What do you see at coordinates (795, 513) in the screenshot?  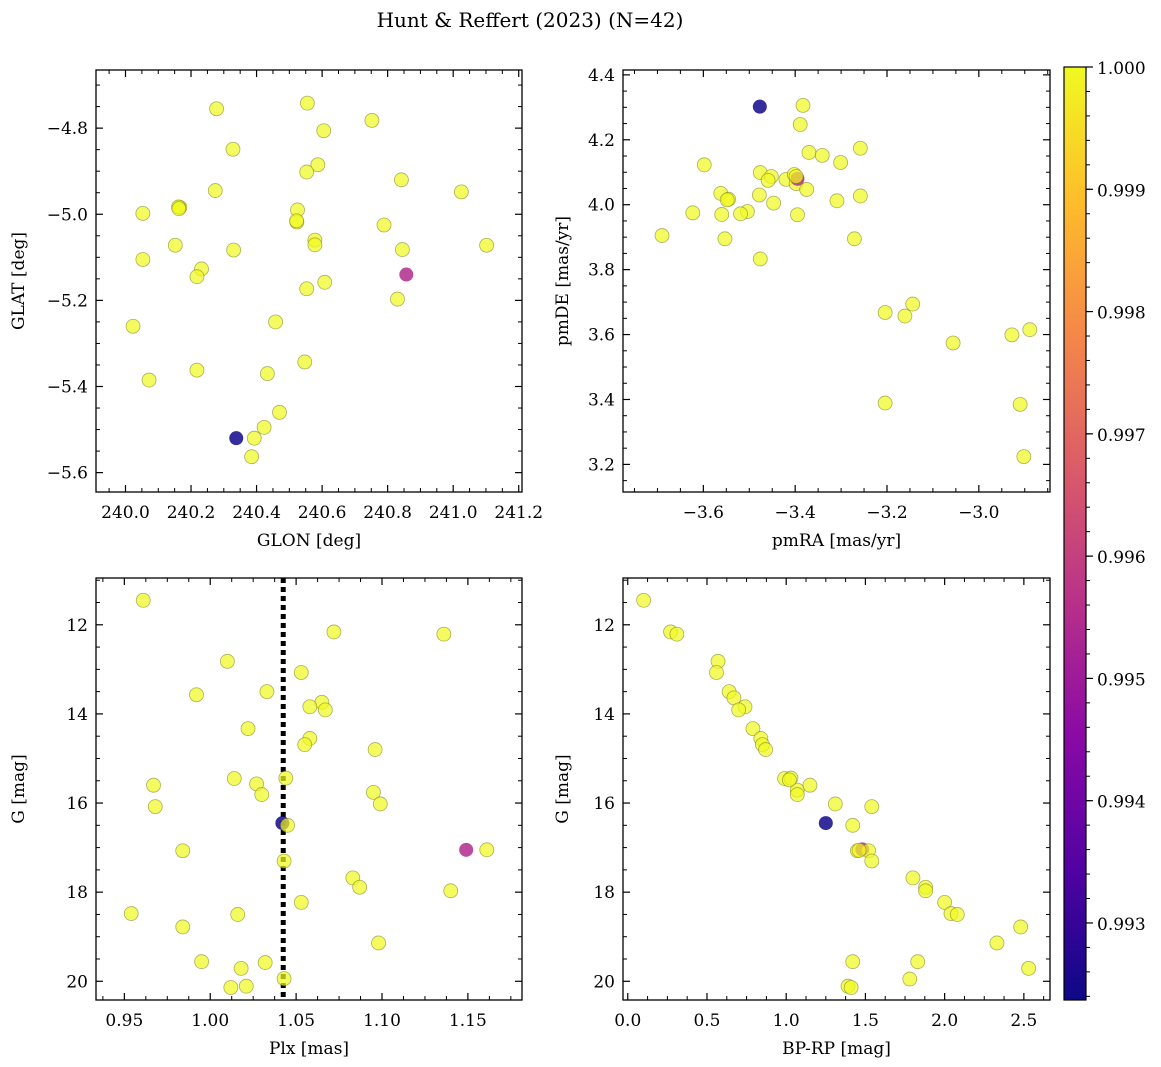 I see `x-tick-label: −3.4` at bounding box center [795, 513].